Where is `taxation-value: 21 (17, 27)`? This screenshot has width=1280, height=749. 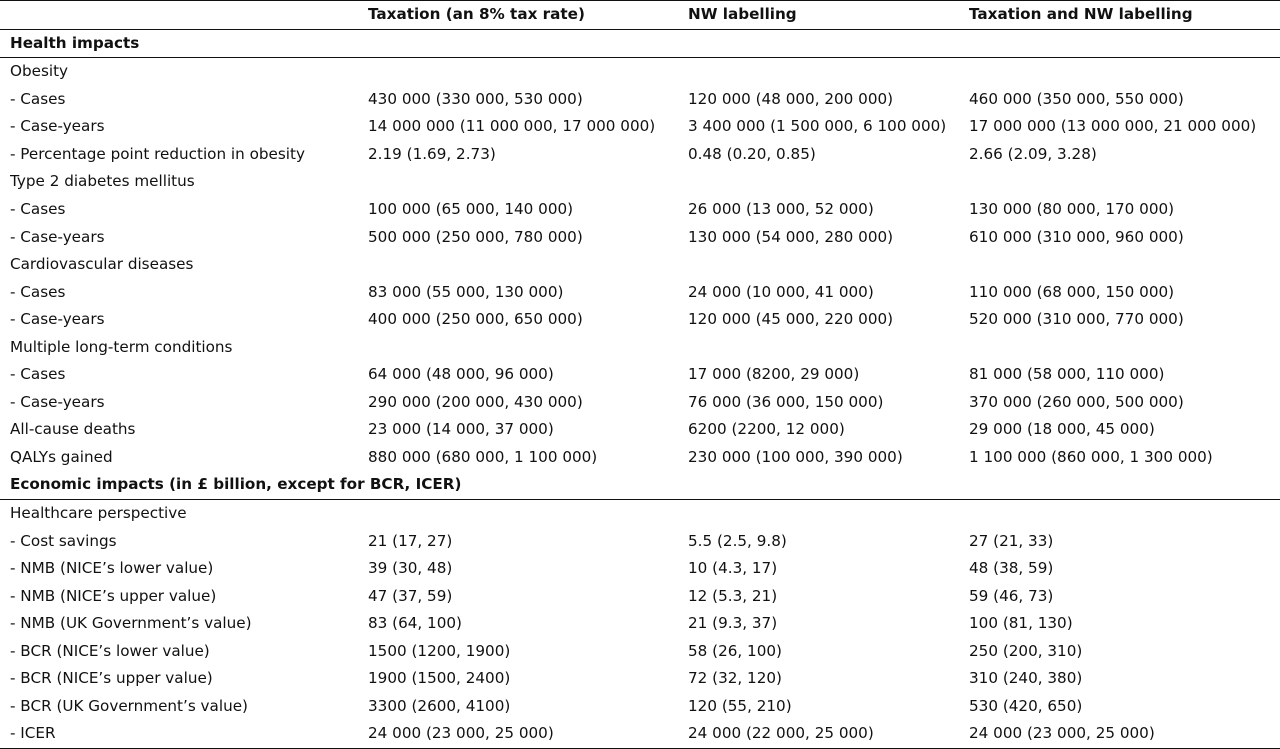 taxation-value: 21 (17, 27) is located at coordinates (410, 540).